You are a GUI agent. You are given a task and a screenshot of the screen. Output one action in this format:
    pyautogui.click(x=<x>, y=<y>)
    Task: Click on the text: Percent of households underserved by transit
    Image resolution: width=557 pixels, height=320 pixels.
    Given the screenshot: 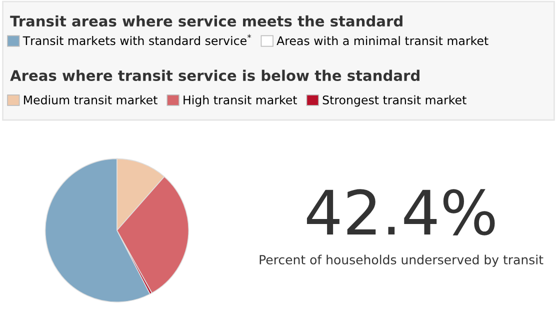 What is the action you would take?
    pyautogui.click(x=402, y=260)
    